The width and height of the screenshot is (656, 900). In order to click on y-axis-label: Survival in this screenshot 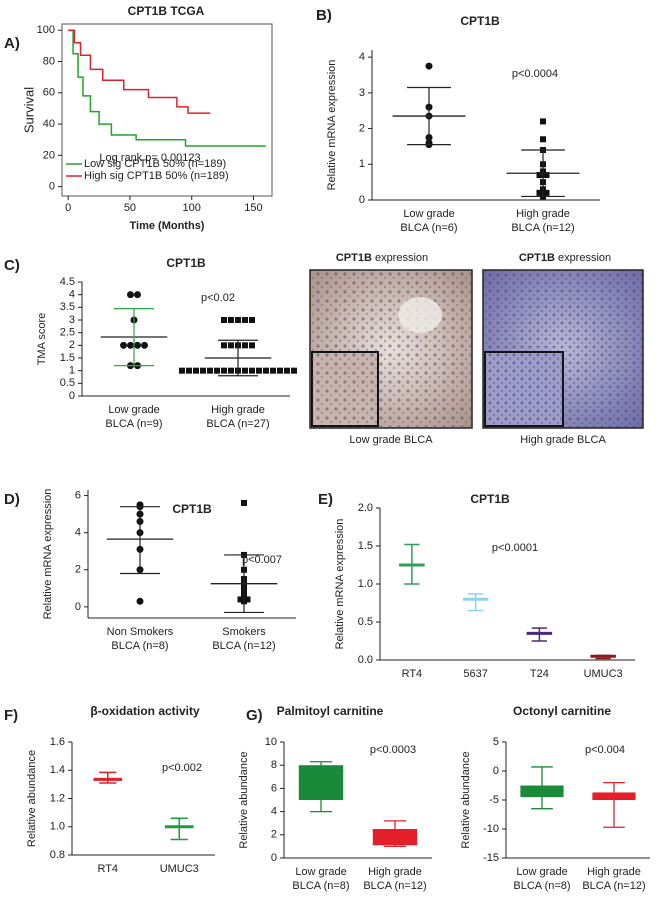, I will do `click(28, 110)`.